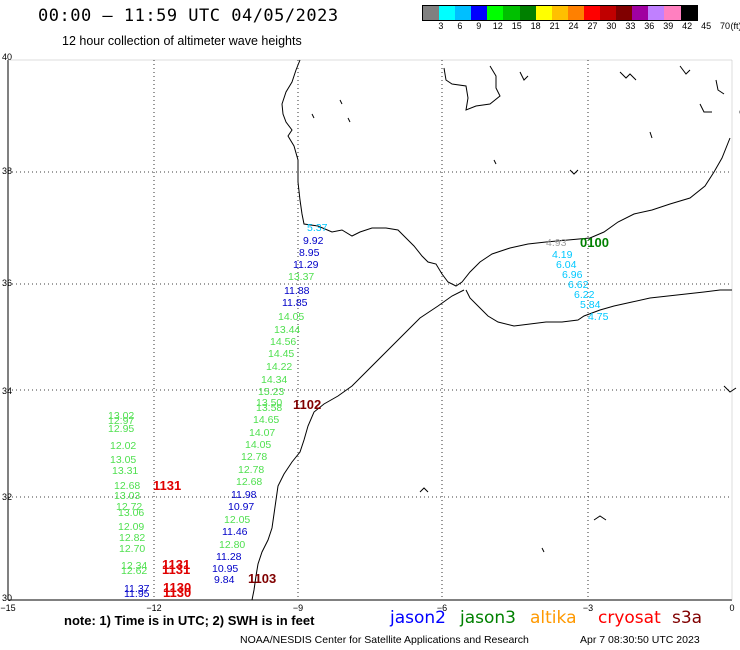 This screenshot has height=650, width=740. I want to click on wave-height-value: 6.62, so click(578, 285).